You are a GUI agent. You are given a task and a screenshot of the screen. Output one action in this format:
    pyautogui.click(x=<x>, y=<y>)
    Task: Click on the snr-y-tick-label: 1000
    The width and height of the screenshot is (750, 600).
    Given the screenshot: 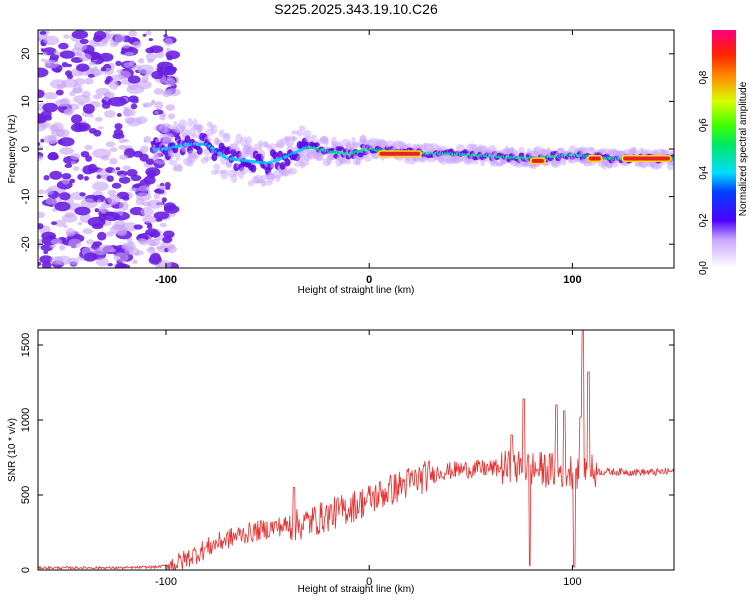 What is the action you would take?
    pyautogui.click(x=26, y=420)
    